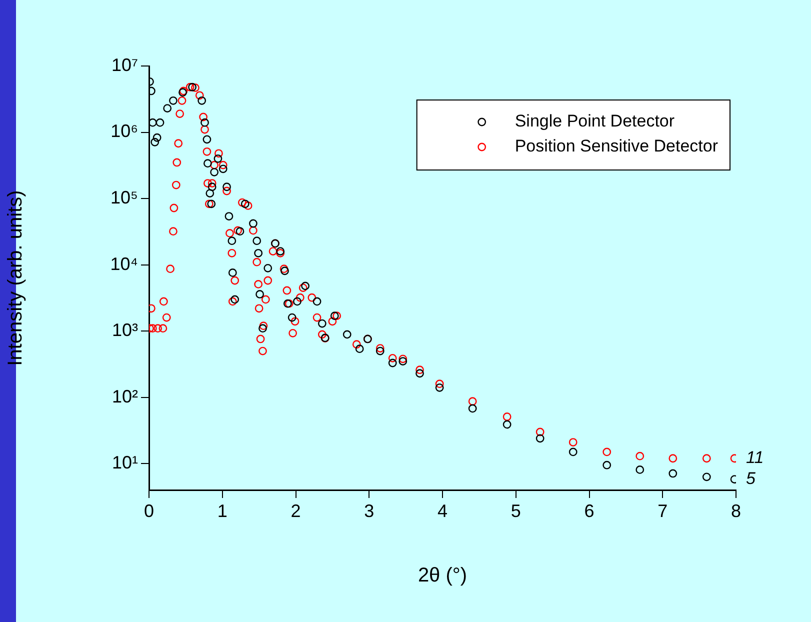 The height and width of the screenshot is (622, 811). What do you see at coordinates (124, 264) in the screenshot?
I see `y-tick-label: 10⁴` at bounding box center [124, 264].